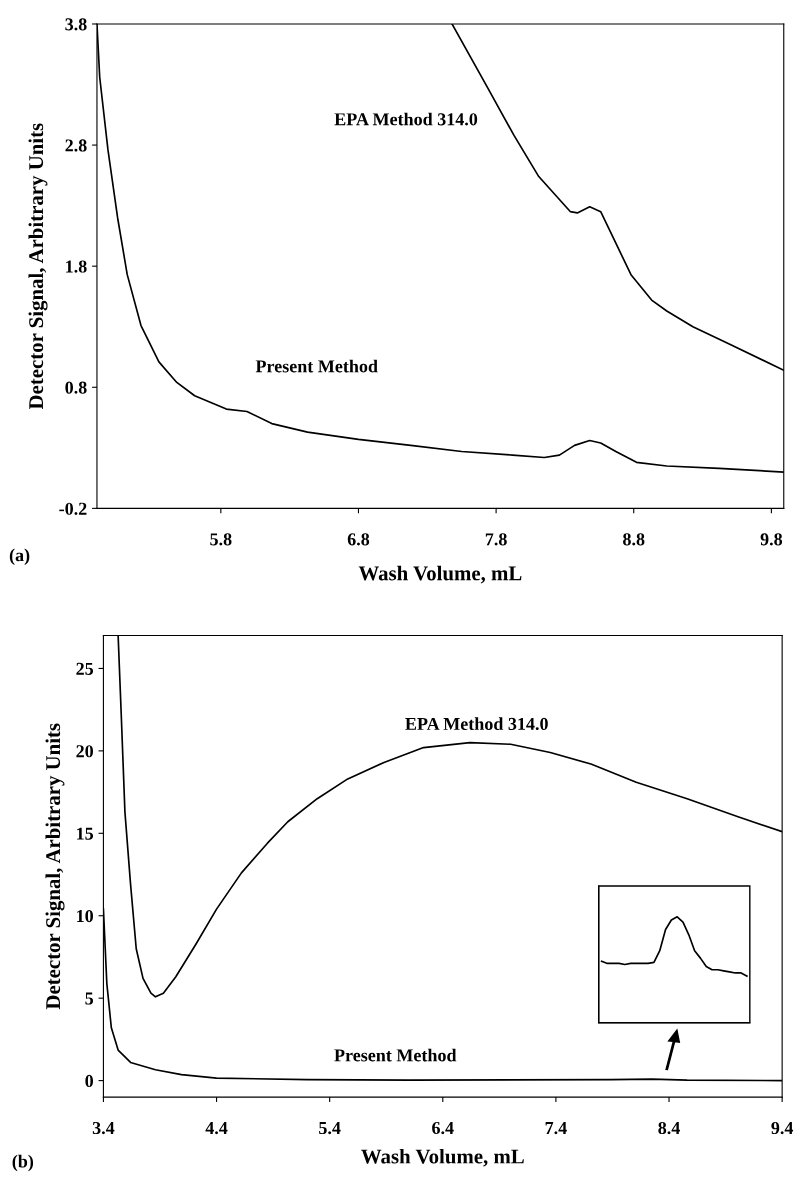  I want to click on series-label: Present Method, so click(395, 1055).